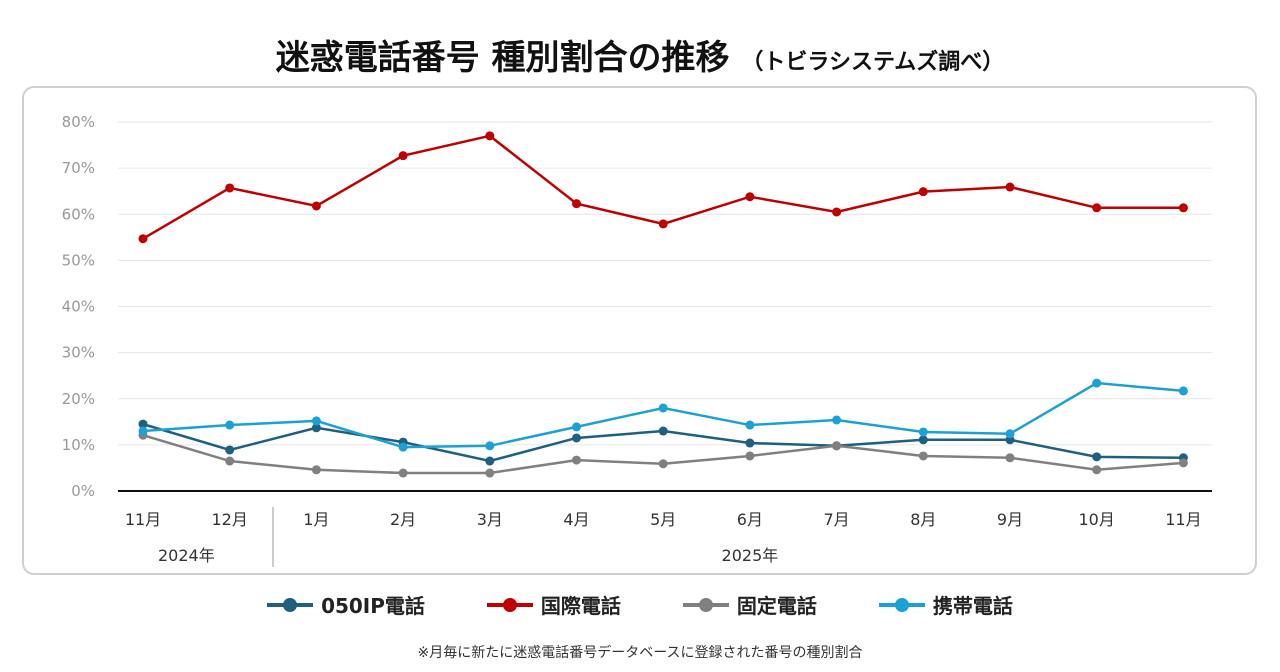 The width and height of the screenshot is (1280, 672). Describe the element at coordinates (230, 519) in the screenshot. I see `x-tick-label: 12月` at that location.